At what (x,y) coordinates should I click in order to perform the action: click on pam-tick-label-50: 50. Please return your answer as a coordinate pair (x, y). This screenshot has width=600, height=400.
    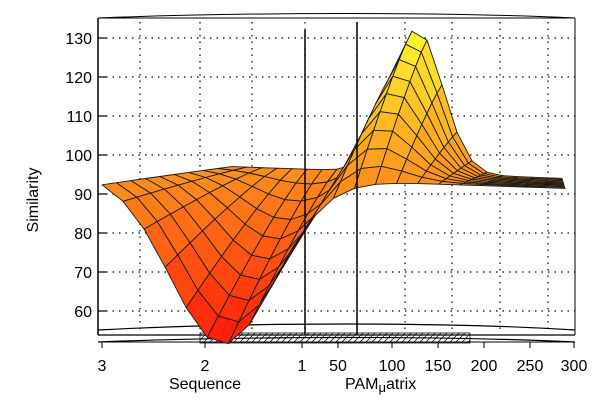
    Looking at the image, I should click on (338, 366).